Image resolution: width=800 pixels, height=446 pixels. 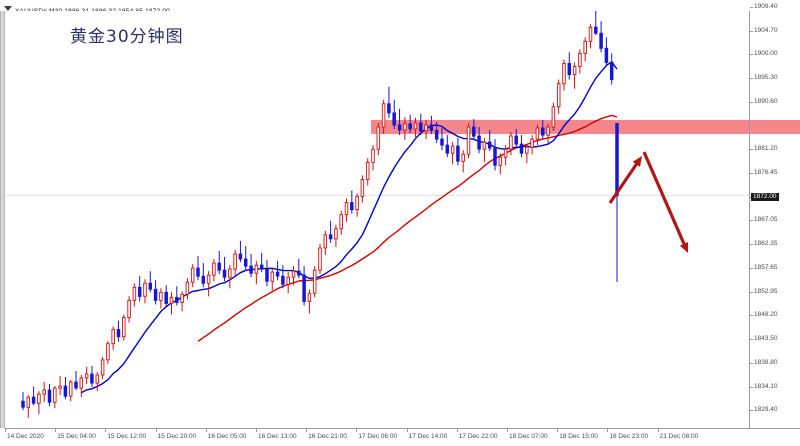 What do you see at coordinates (766, 101) in the screenshot?
I see `price-axis-label: 1890.60` at bounding box center [766, 101].